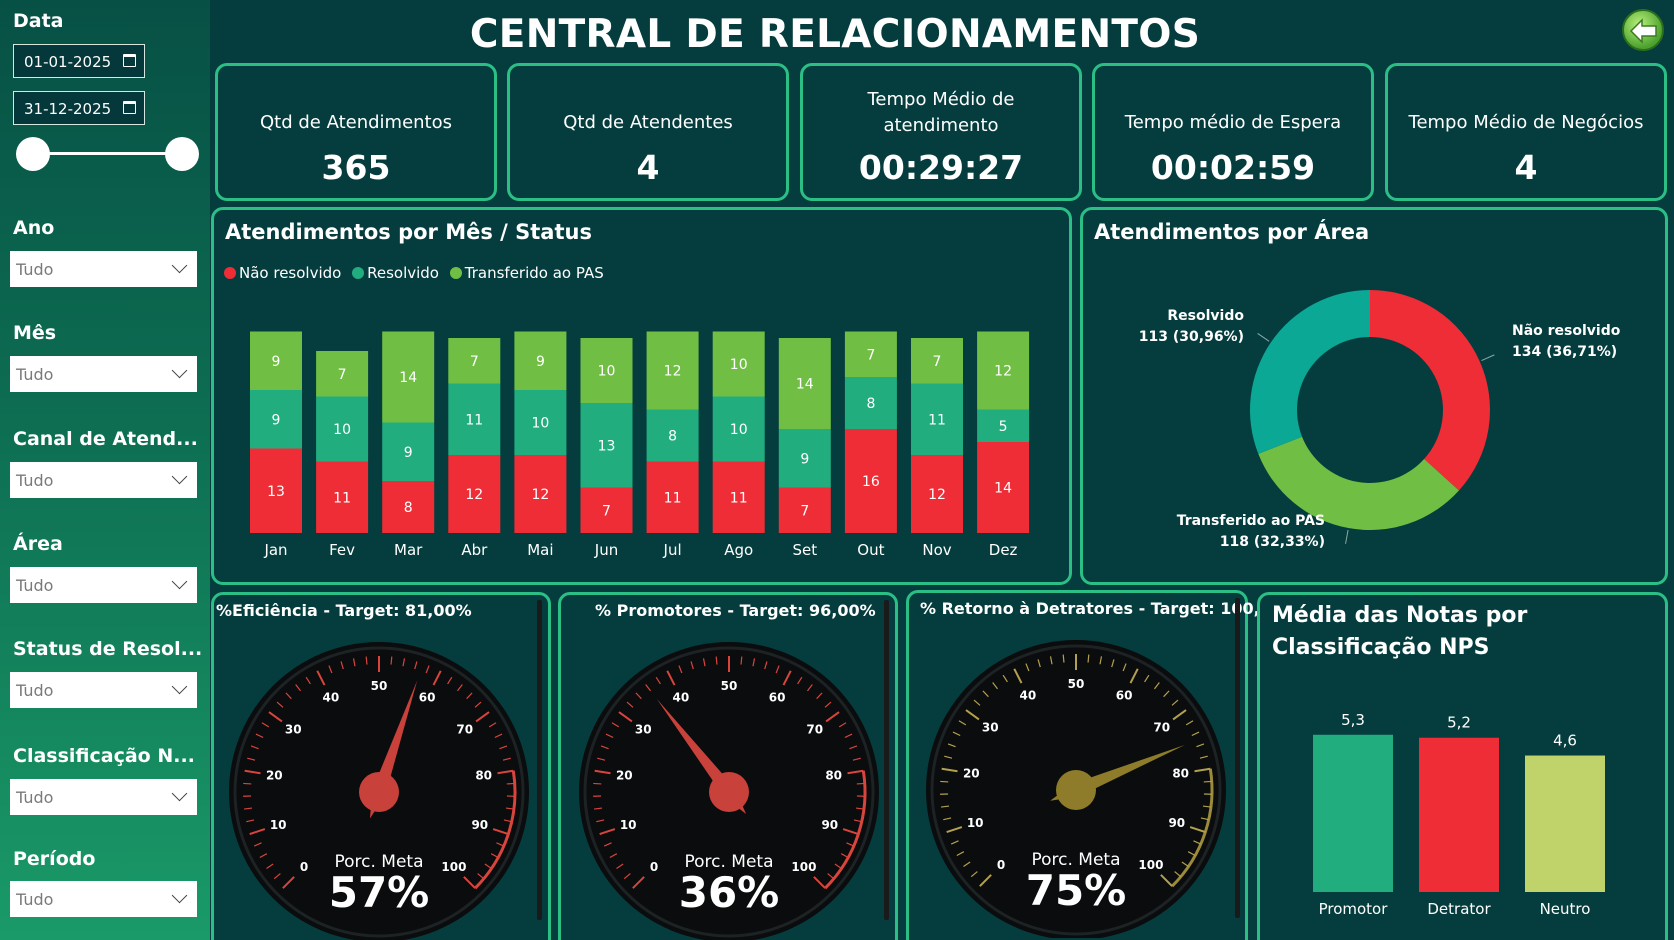 The image size is (1674, 940). Describe the element at coordinates (68, 109) in the screenshot. I see `date-end-value: 31-12-2025` at that location.